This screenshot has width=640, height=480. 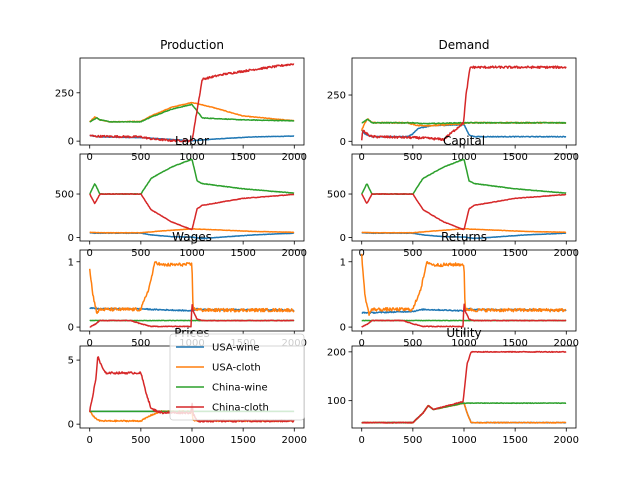 What do you see at coordinates (463, 333) in the screenshot?
I see `subplot-title: Utility` at bounding box center [463, 333].